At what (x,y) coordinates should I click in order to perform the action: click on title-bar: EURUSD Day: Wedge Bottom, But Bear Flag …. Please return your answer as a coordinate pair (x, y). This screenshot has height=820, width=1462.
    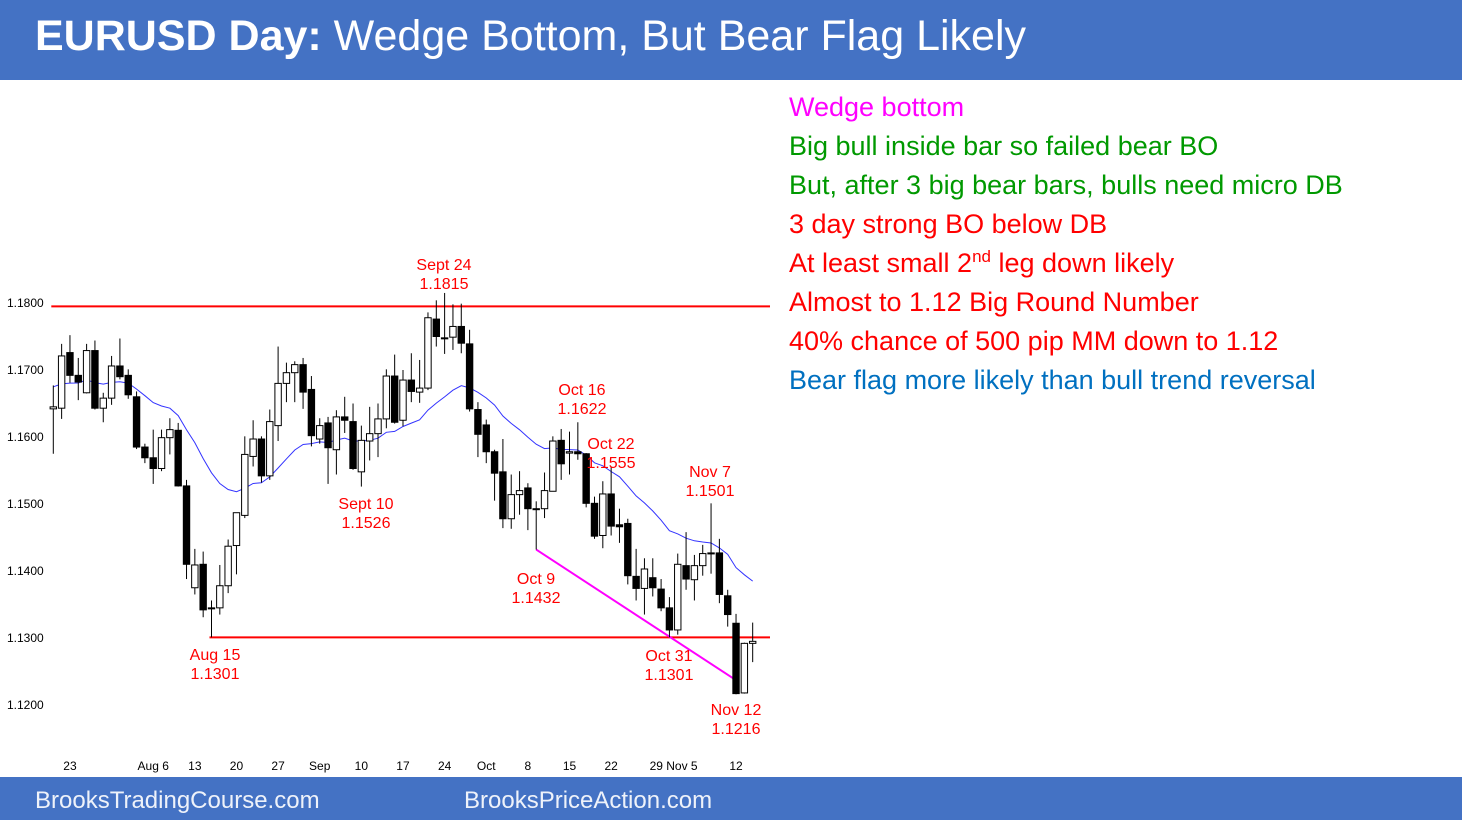
    Looking at the image, I should click on (731, 40).